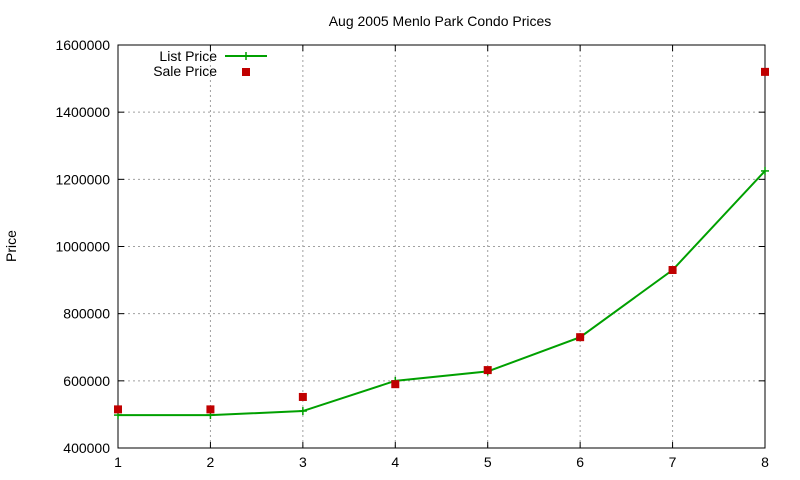  I want to click on legend-label-list-price: List Price, so click(188, 56).